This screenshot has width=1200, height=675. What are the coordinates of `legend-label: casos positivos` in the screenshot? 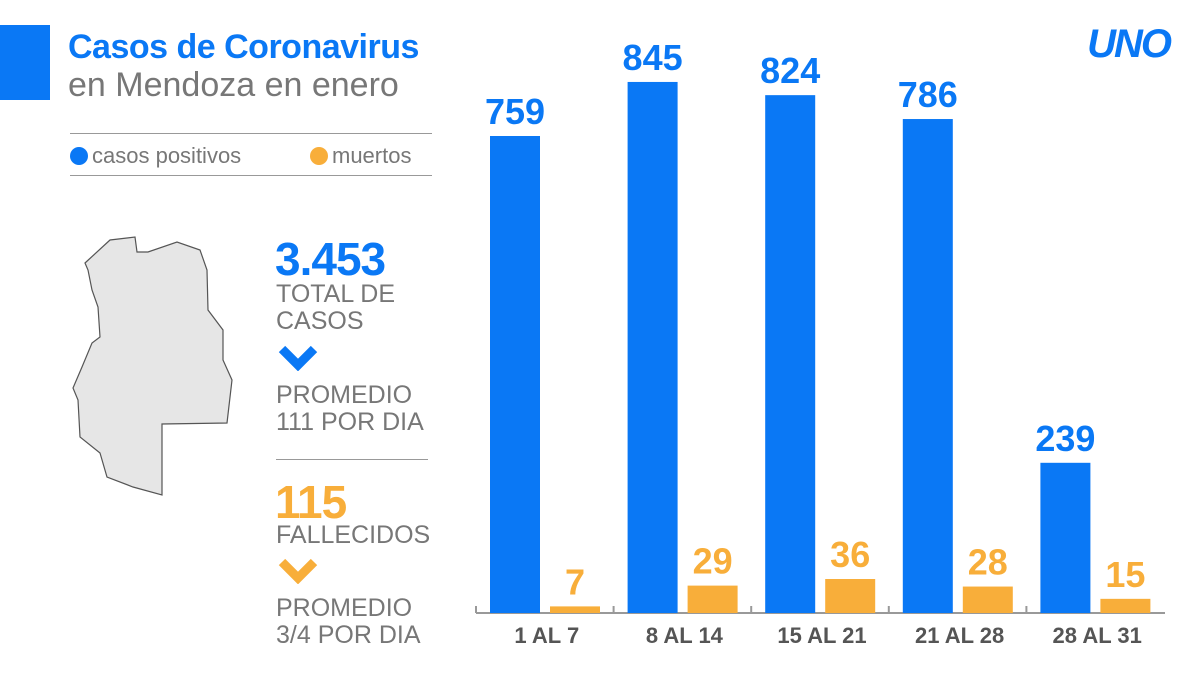 It's located at (167, 155).